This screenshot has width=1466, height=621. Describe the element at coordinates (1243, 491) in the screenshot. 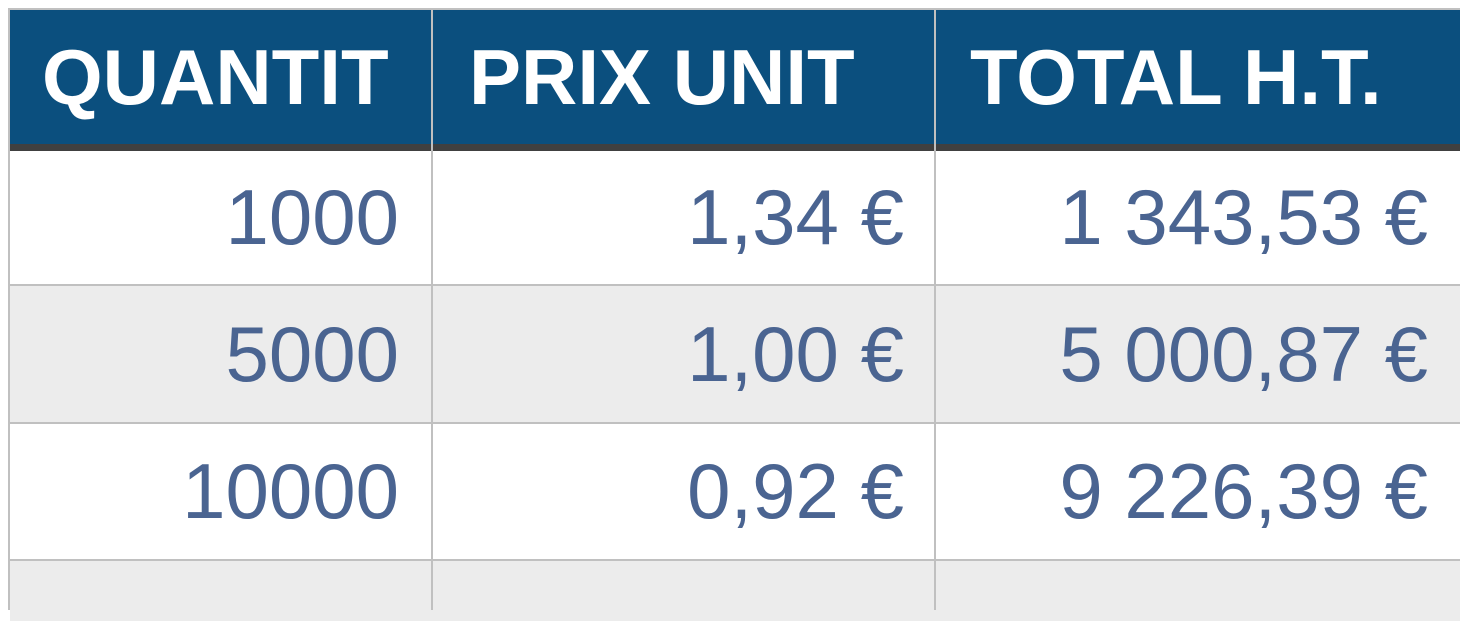

I see `cell-total: 9 226,39 €` at that location.